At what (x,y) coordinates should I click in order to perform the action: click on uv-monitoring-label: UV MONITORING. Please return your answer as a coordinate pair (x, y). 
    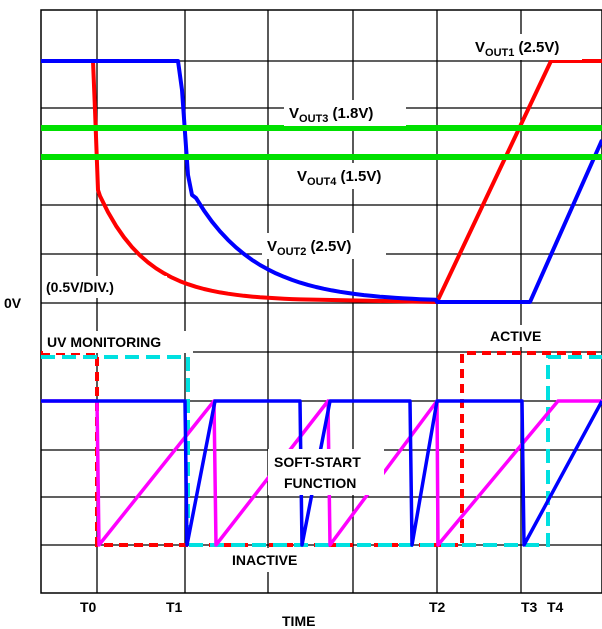
    Looking at the image, I should click on (104, 342).